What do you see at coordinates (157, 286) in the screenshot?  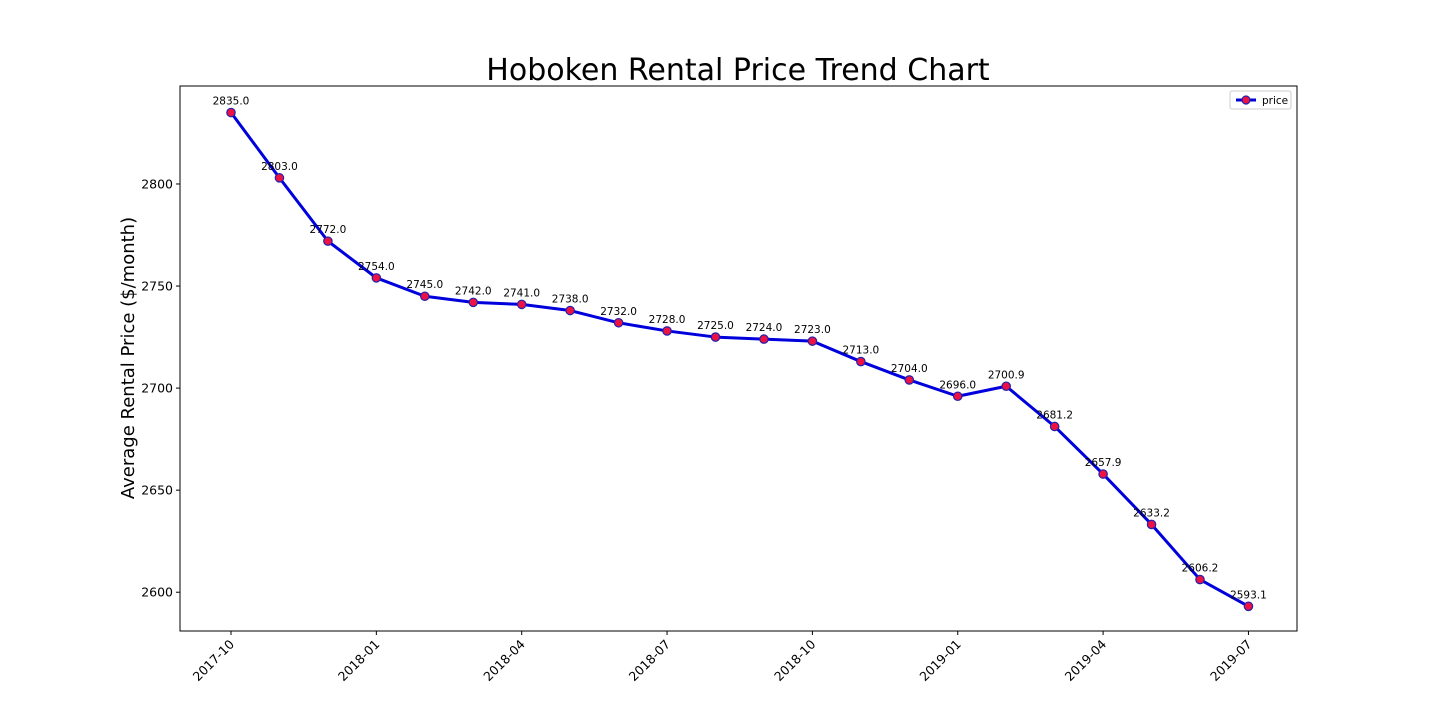 I see `y-tick-label: 2750` at bounding box center [157, 286].